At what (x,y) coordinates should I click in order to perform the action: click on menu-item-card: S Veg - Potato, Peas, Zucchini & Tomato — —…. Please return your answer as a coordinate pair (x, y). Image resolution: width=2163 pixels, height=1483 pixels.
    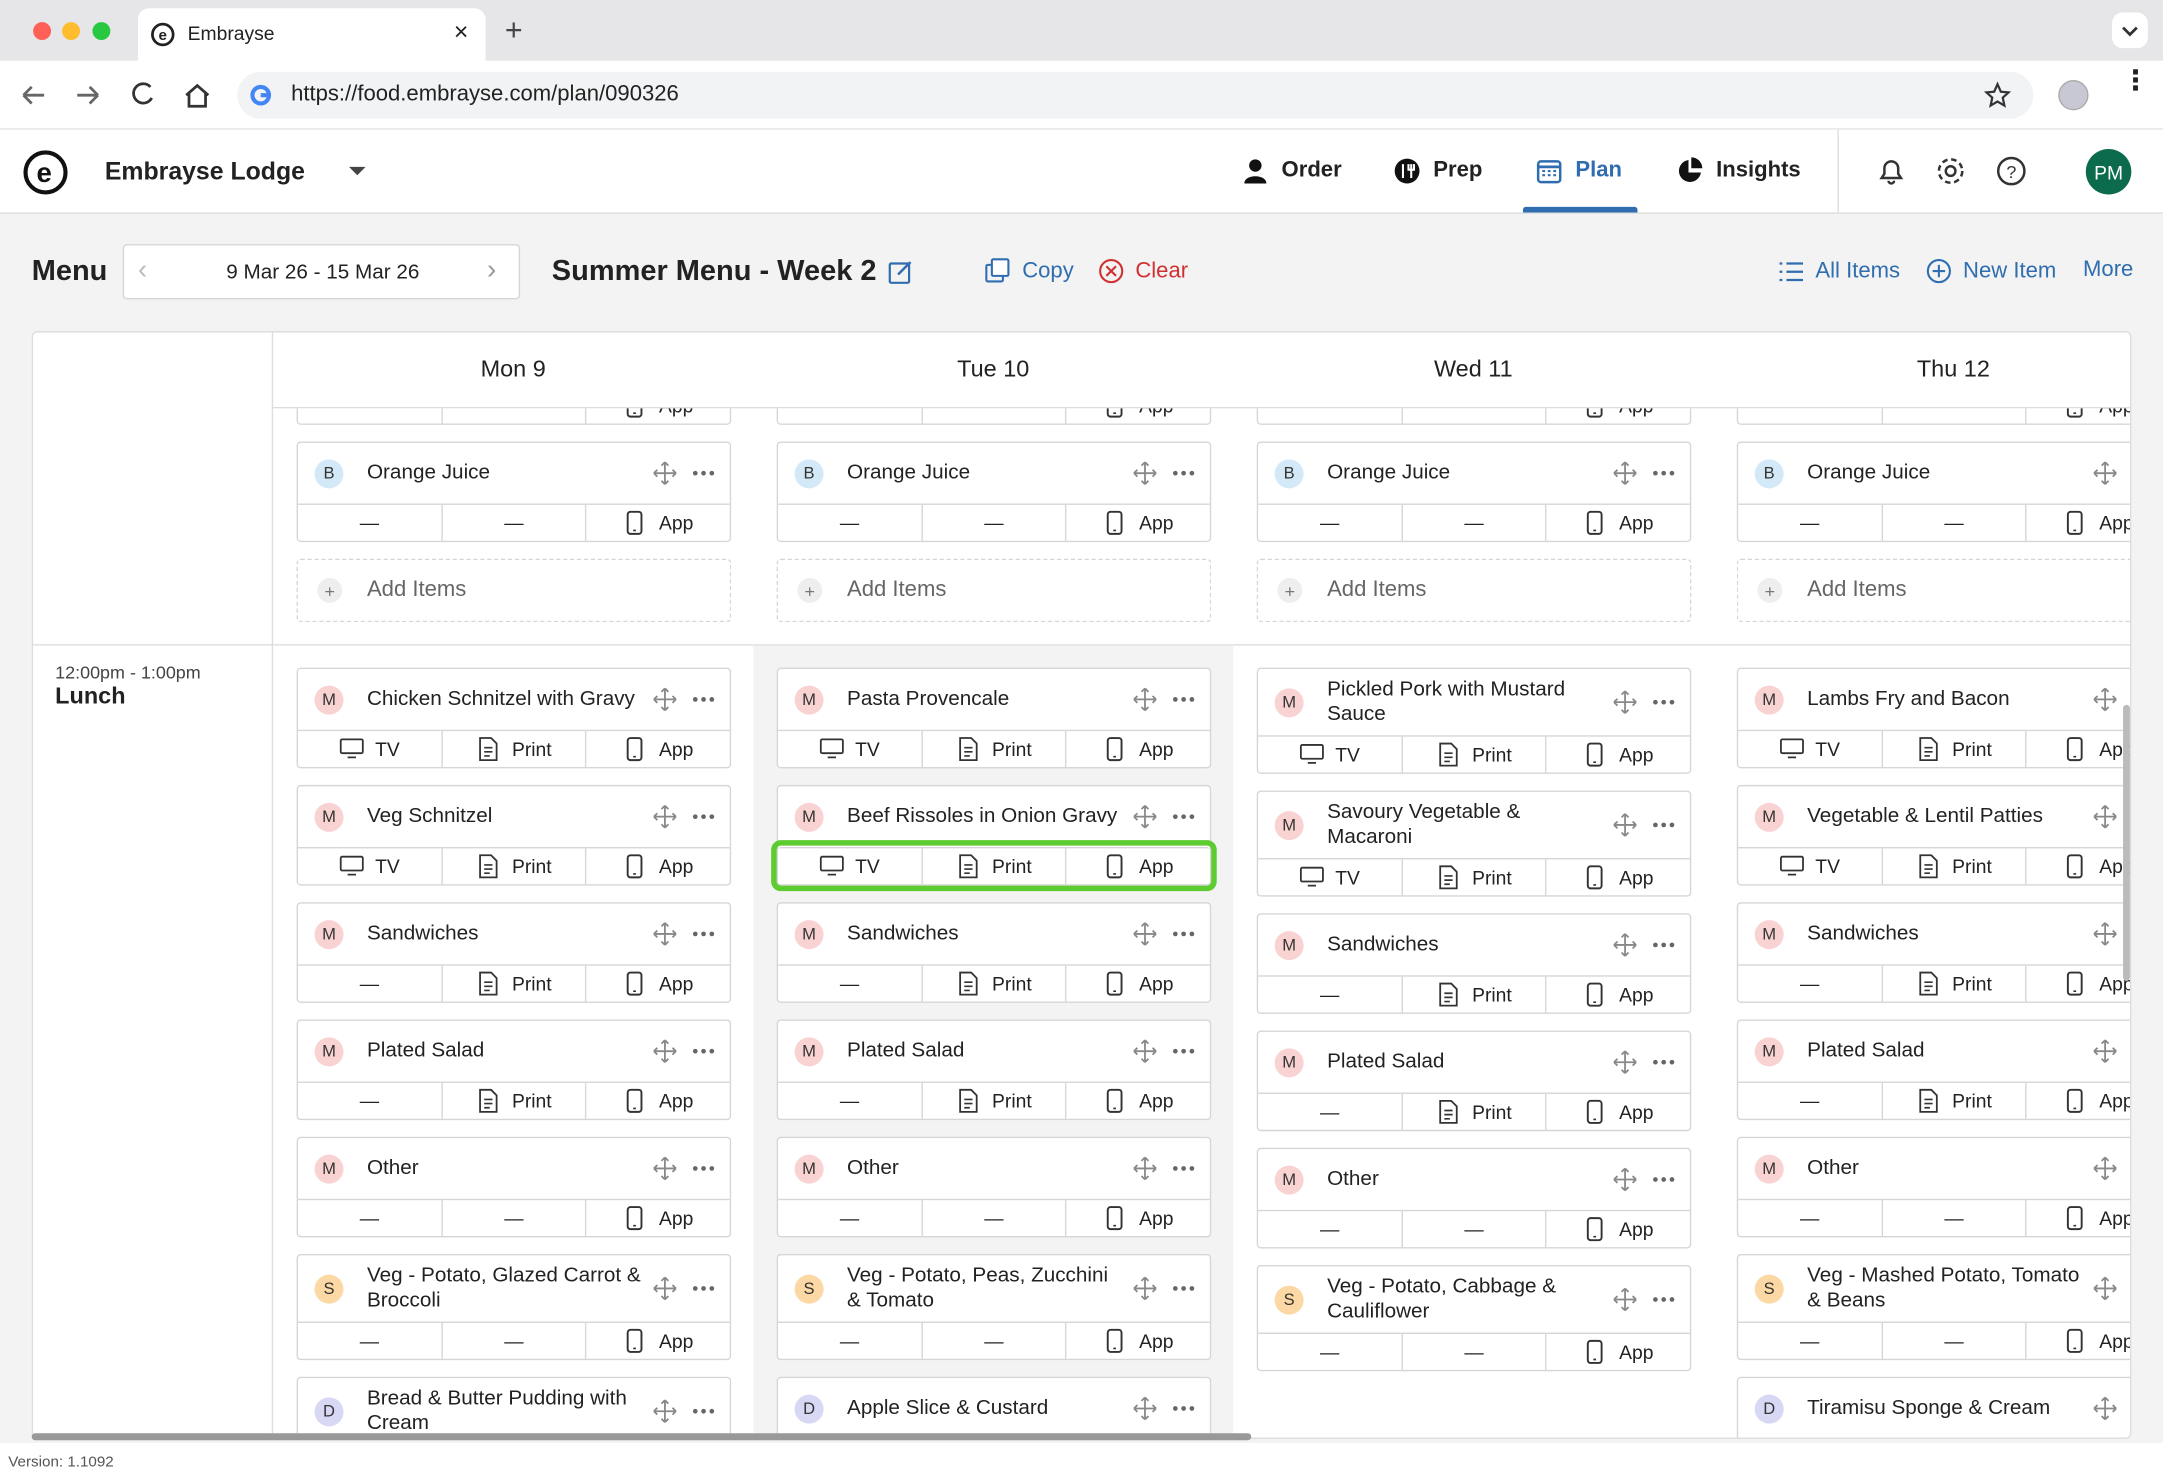
    Looking at the image, I should click on (994, 1307).